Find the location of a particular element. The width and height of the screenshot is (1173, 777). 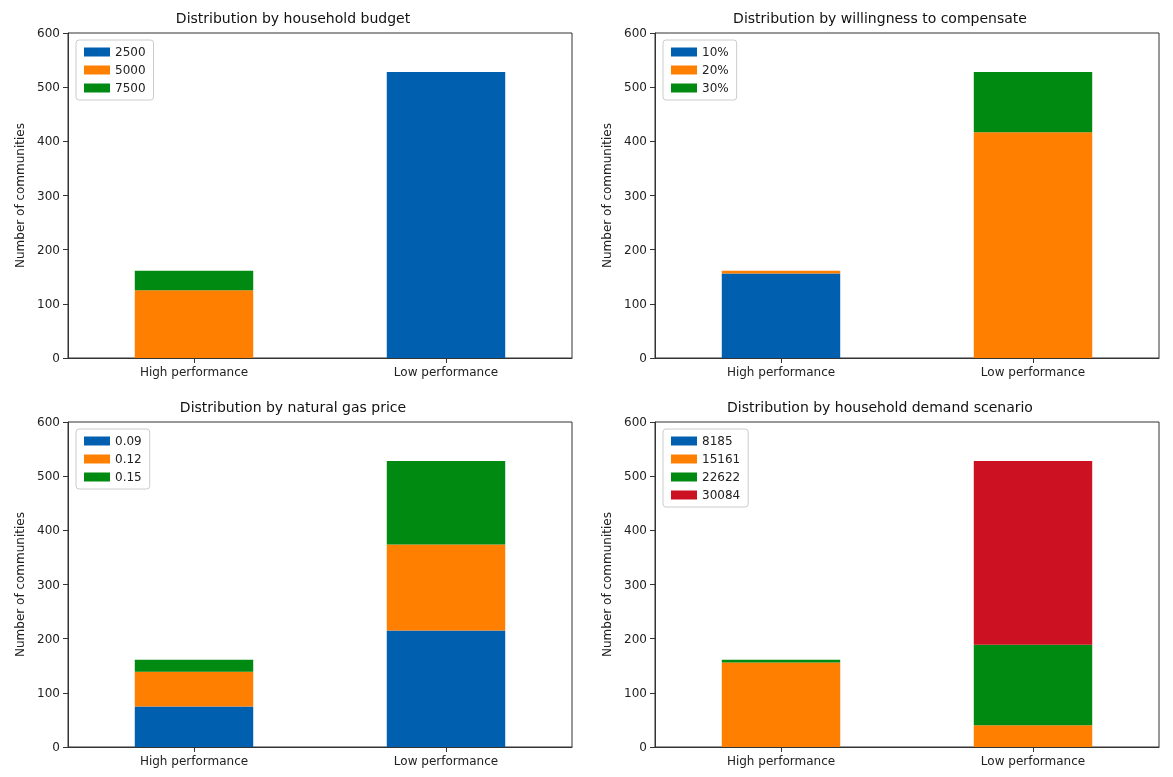

legend-label: 8185 is located at coordinates (717, 441).